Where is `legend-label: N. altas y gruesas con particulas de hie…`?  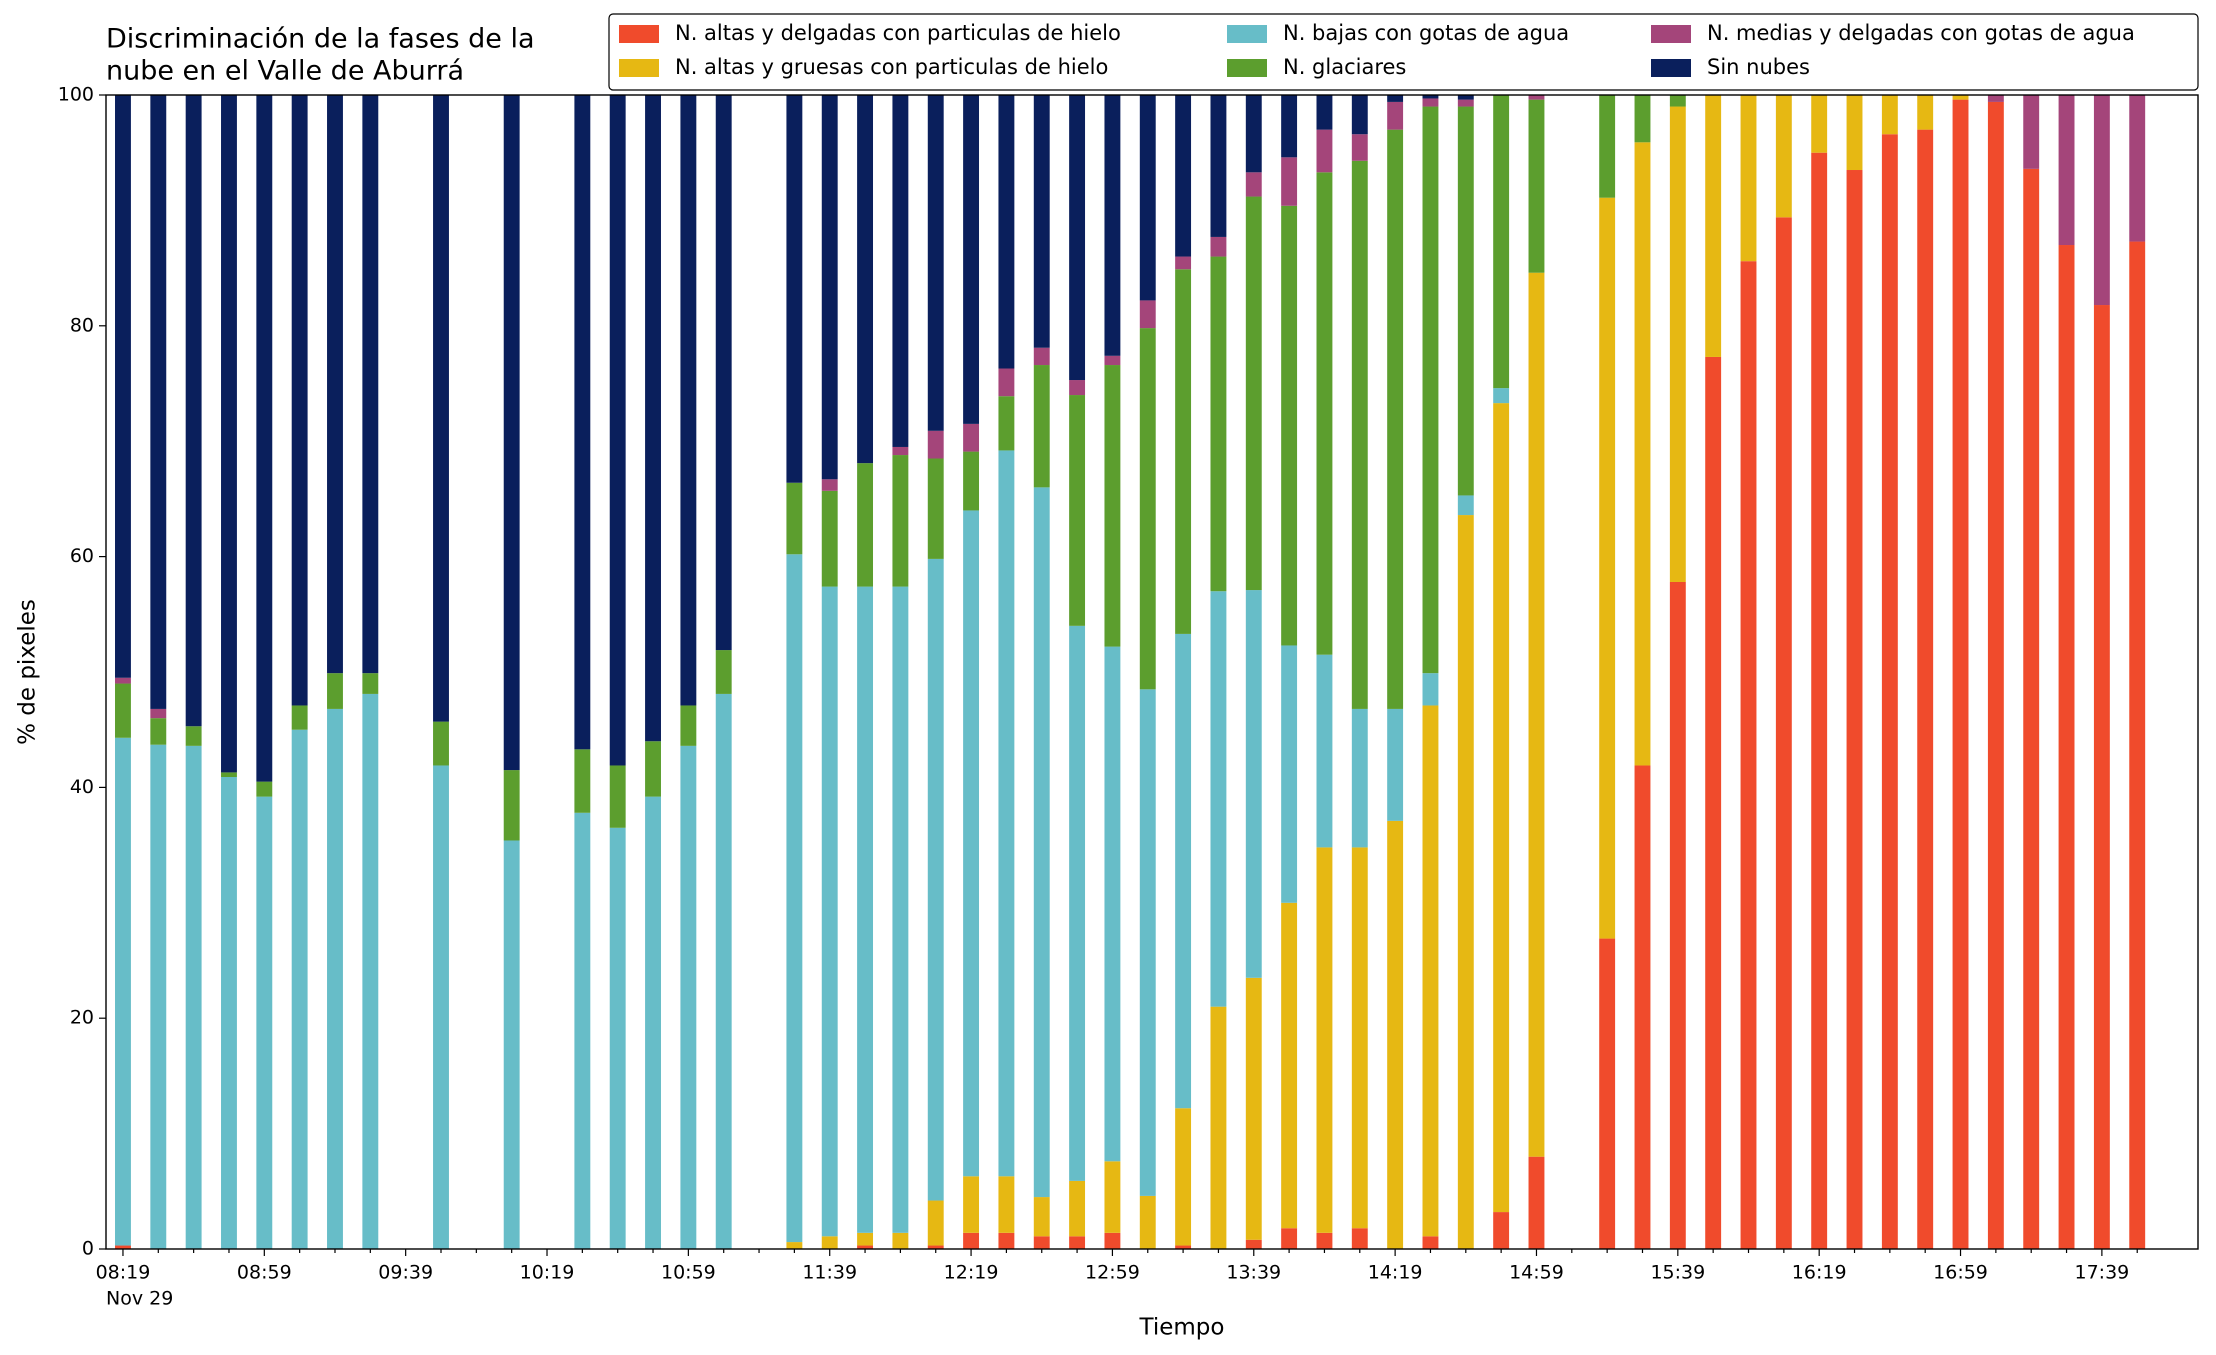 legend-label: N. altas y gruesas con particulas de hie… is located at coordinates (891, 67).